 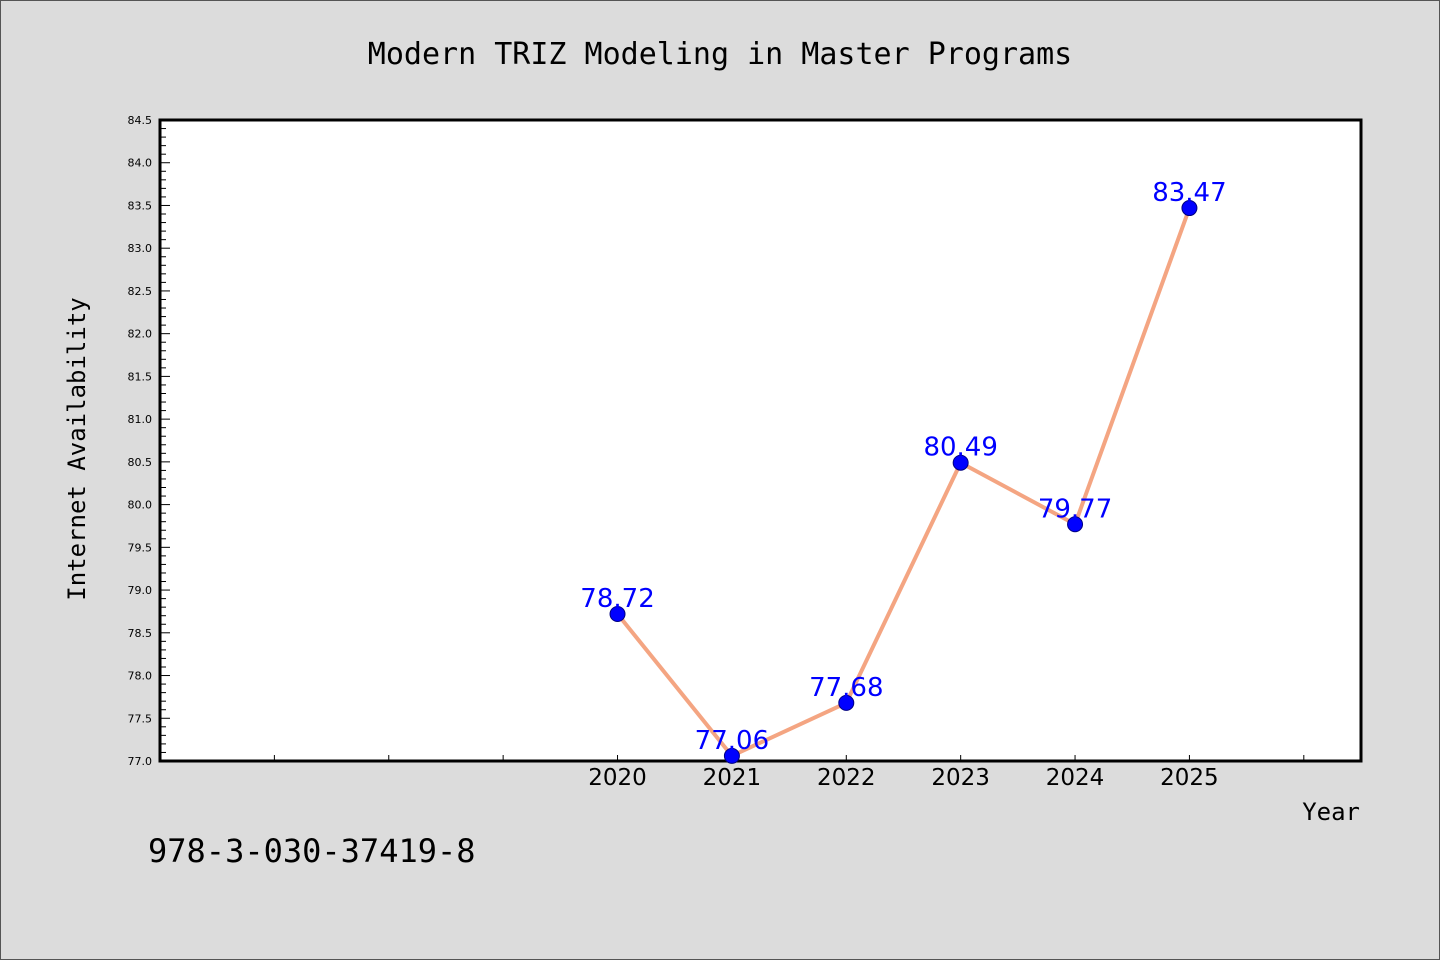 What do you see at coordinates (617, 778) in the screenshot?
I see `x-tick-label: 2020` at bounding box center [617, 778].